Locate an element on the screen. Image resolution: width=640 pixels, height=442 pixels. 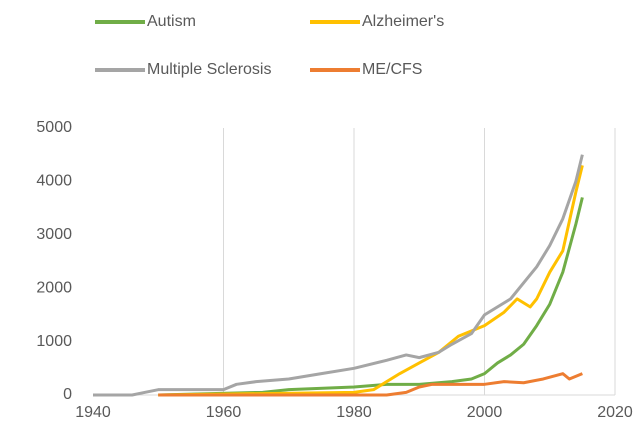
legend-label: Multiple Sclerosis is located at coordinates (209, 69).